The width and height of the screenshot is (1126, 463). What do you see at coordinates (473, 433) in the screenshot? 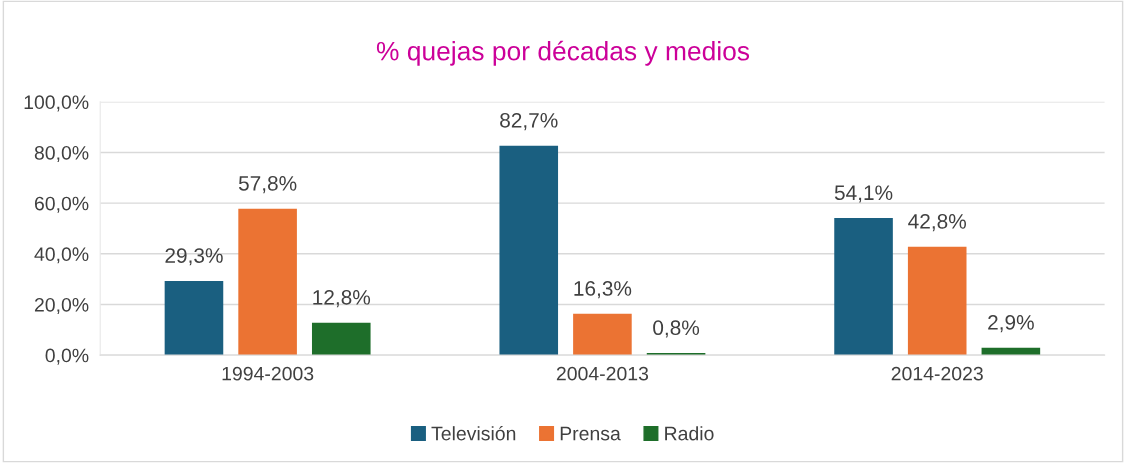
I see `legend-label: Televisión` at bounding box center [473, 433].